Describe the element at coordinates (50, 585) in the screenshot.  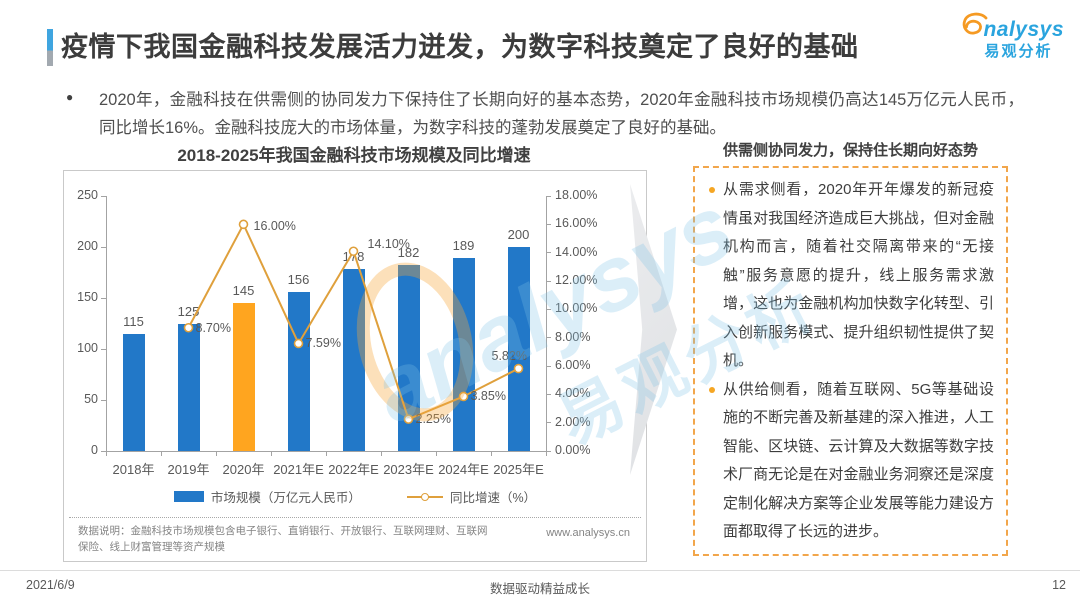
I see `footer-date: 2021/6/9` at that location.